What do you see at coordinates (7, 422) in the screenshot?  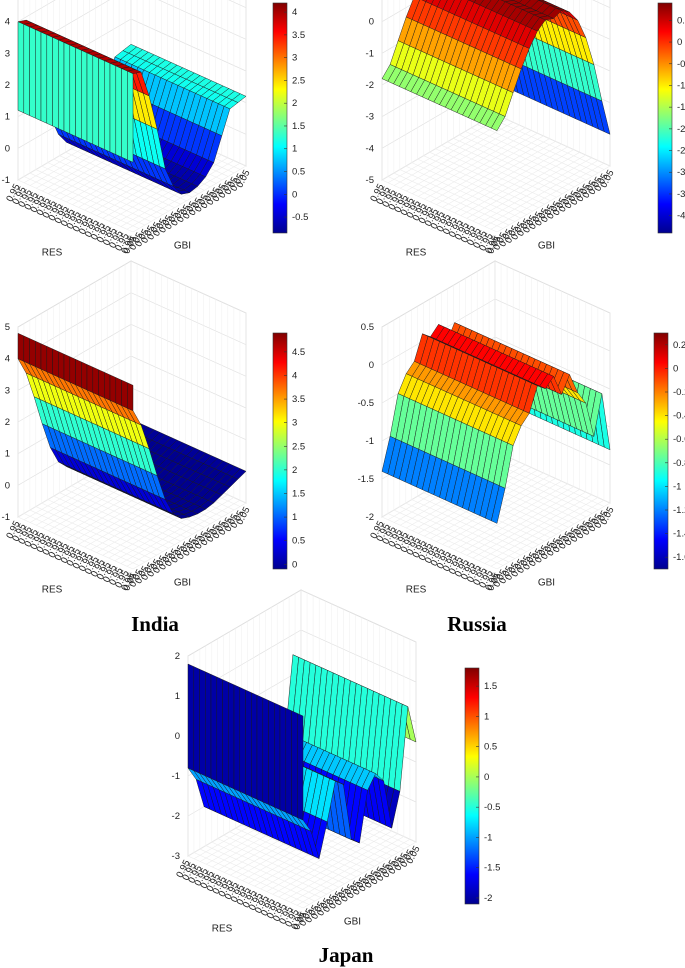 I see `z-tick-label: 2` at bounding box center [7, 422].